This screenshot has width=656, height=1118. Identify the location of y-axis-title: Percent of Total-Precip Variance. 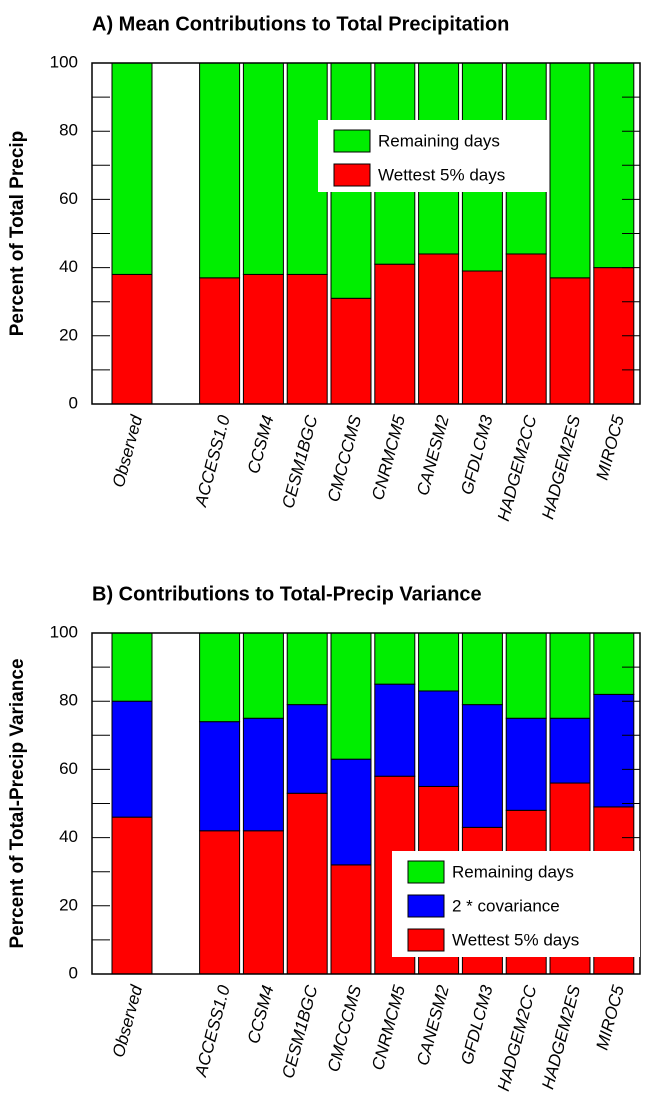
(17, 803).